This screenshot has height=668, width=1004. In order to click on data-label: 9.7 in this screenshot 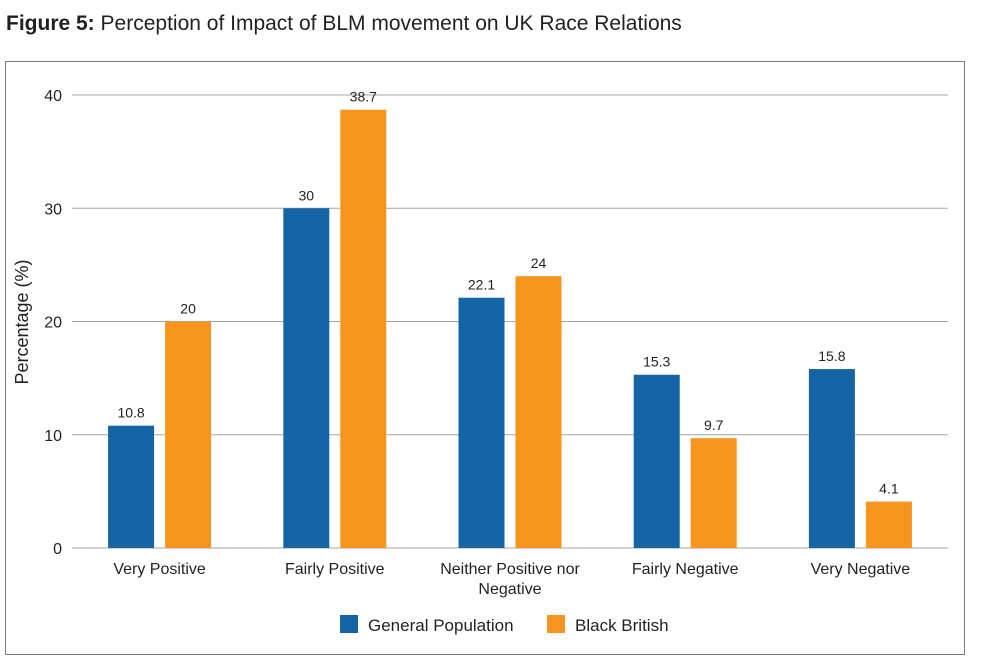, I will do `click(714, 425)`.